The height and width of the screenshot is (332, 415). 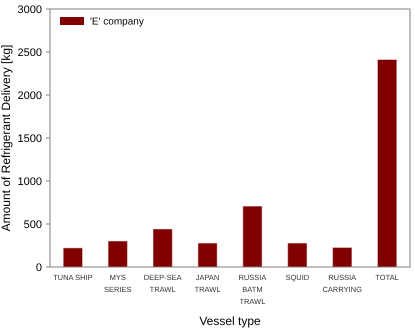 I want to click on y-tick-label: 3000, so click(x=30, y=10).